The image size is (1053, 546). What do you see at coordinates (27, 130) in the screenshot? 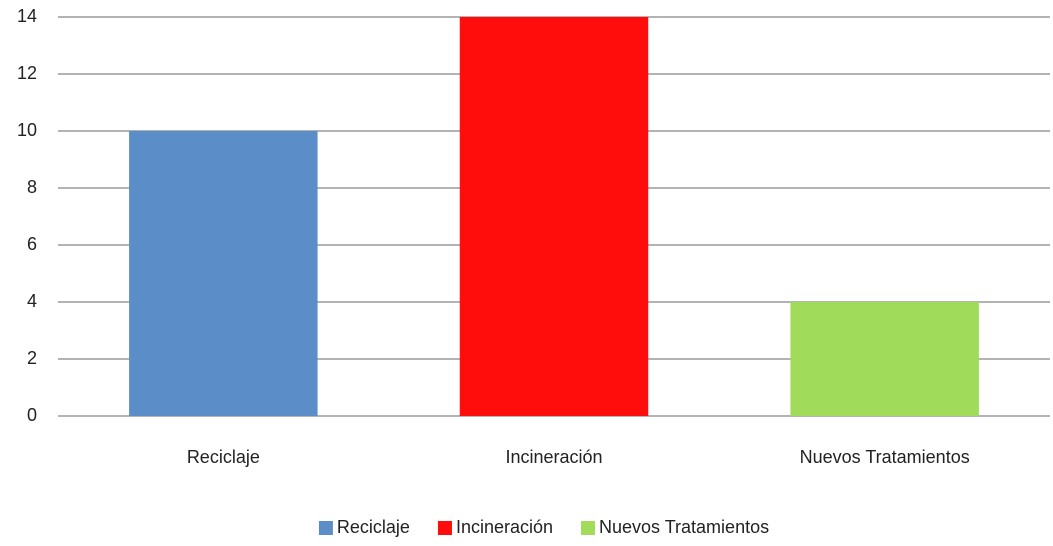
I see `y-tick-label: 10` at bounding box center [27, 130].